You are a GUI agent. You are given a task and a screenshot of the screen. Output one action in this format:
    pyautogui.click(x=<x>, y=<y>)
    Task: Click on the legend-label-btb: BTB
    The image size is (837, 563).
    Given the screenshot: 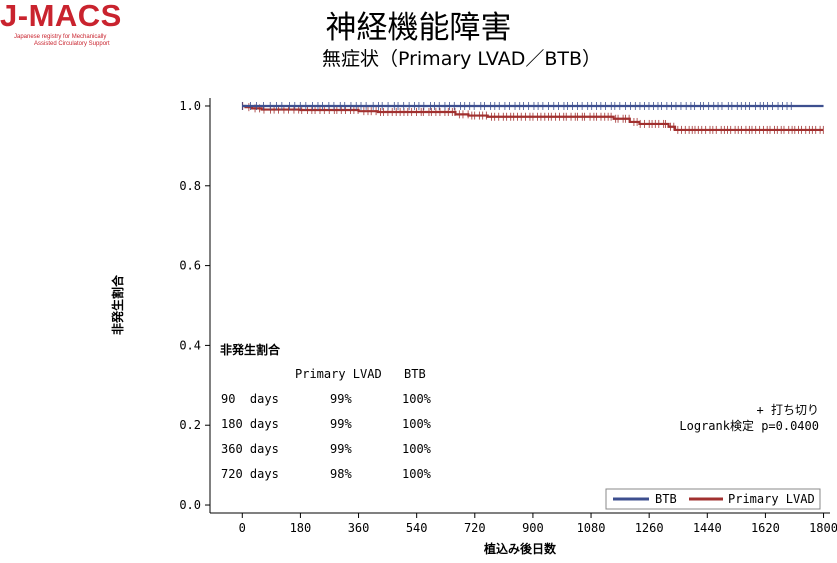 What is the action you would take?
    pyautogui.click(x=666, y=499)
    